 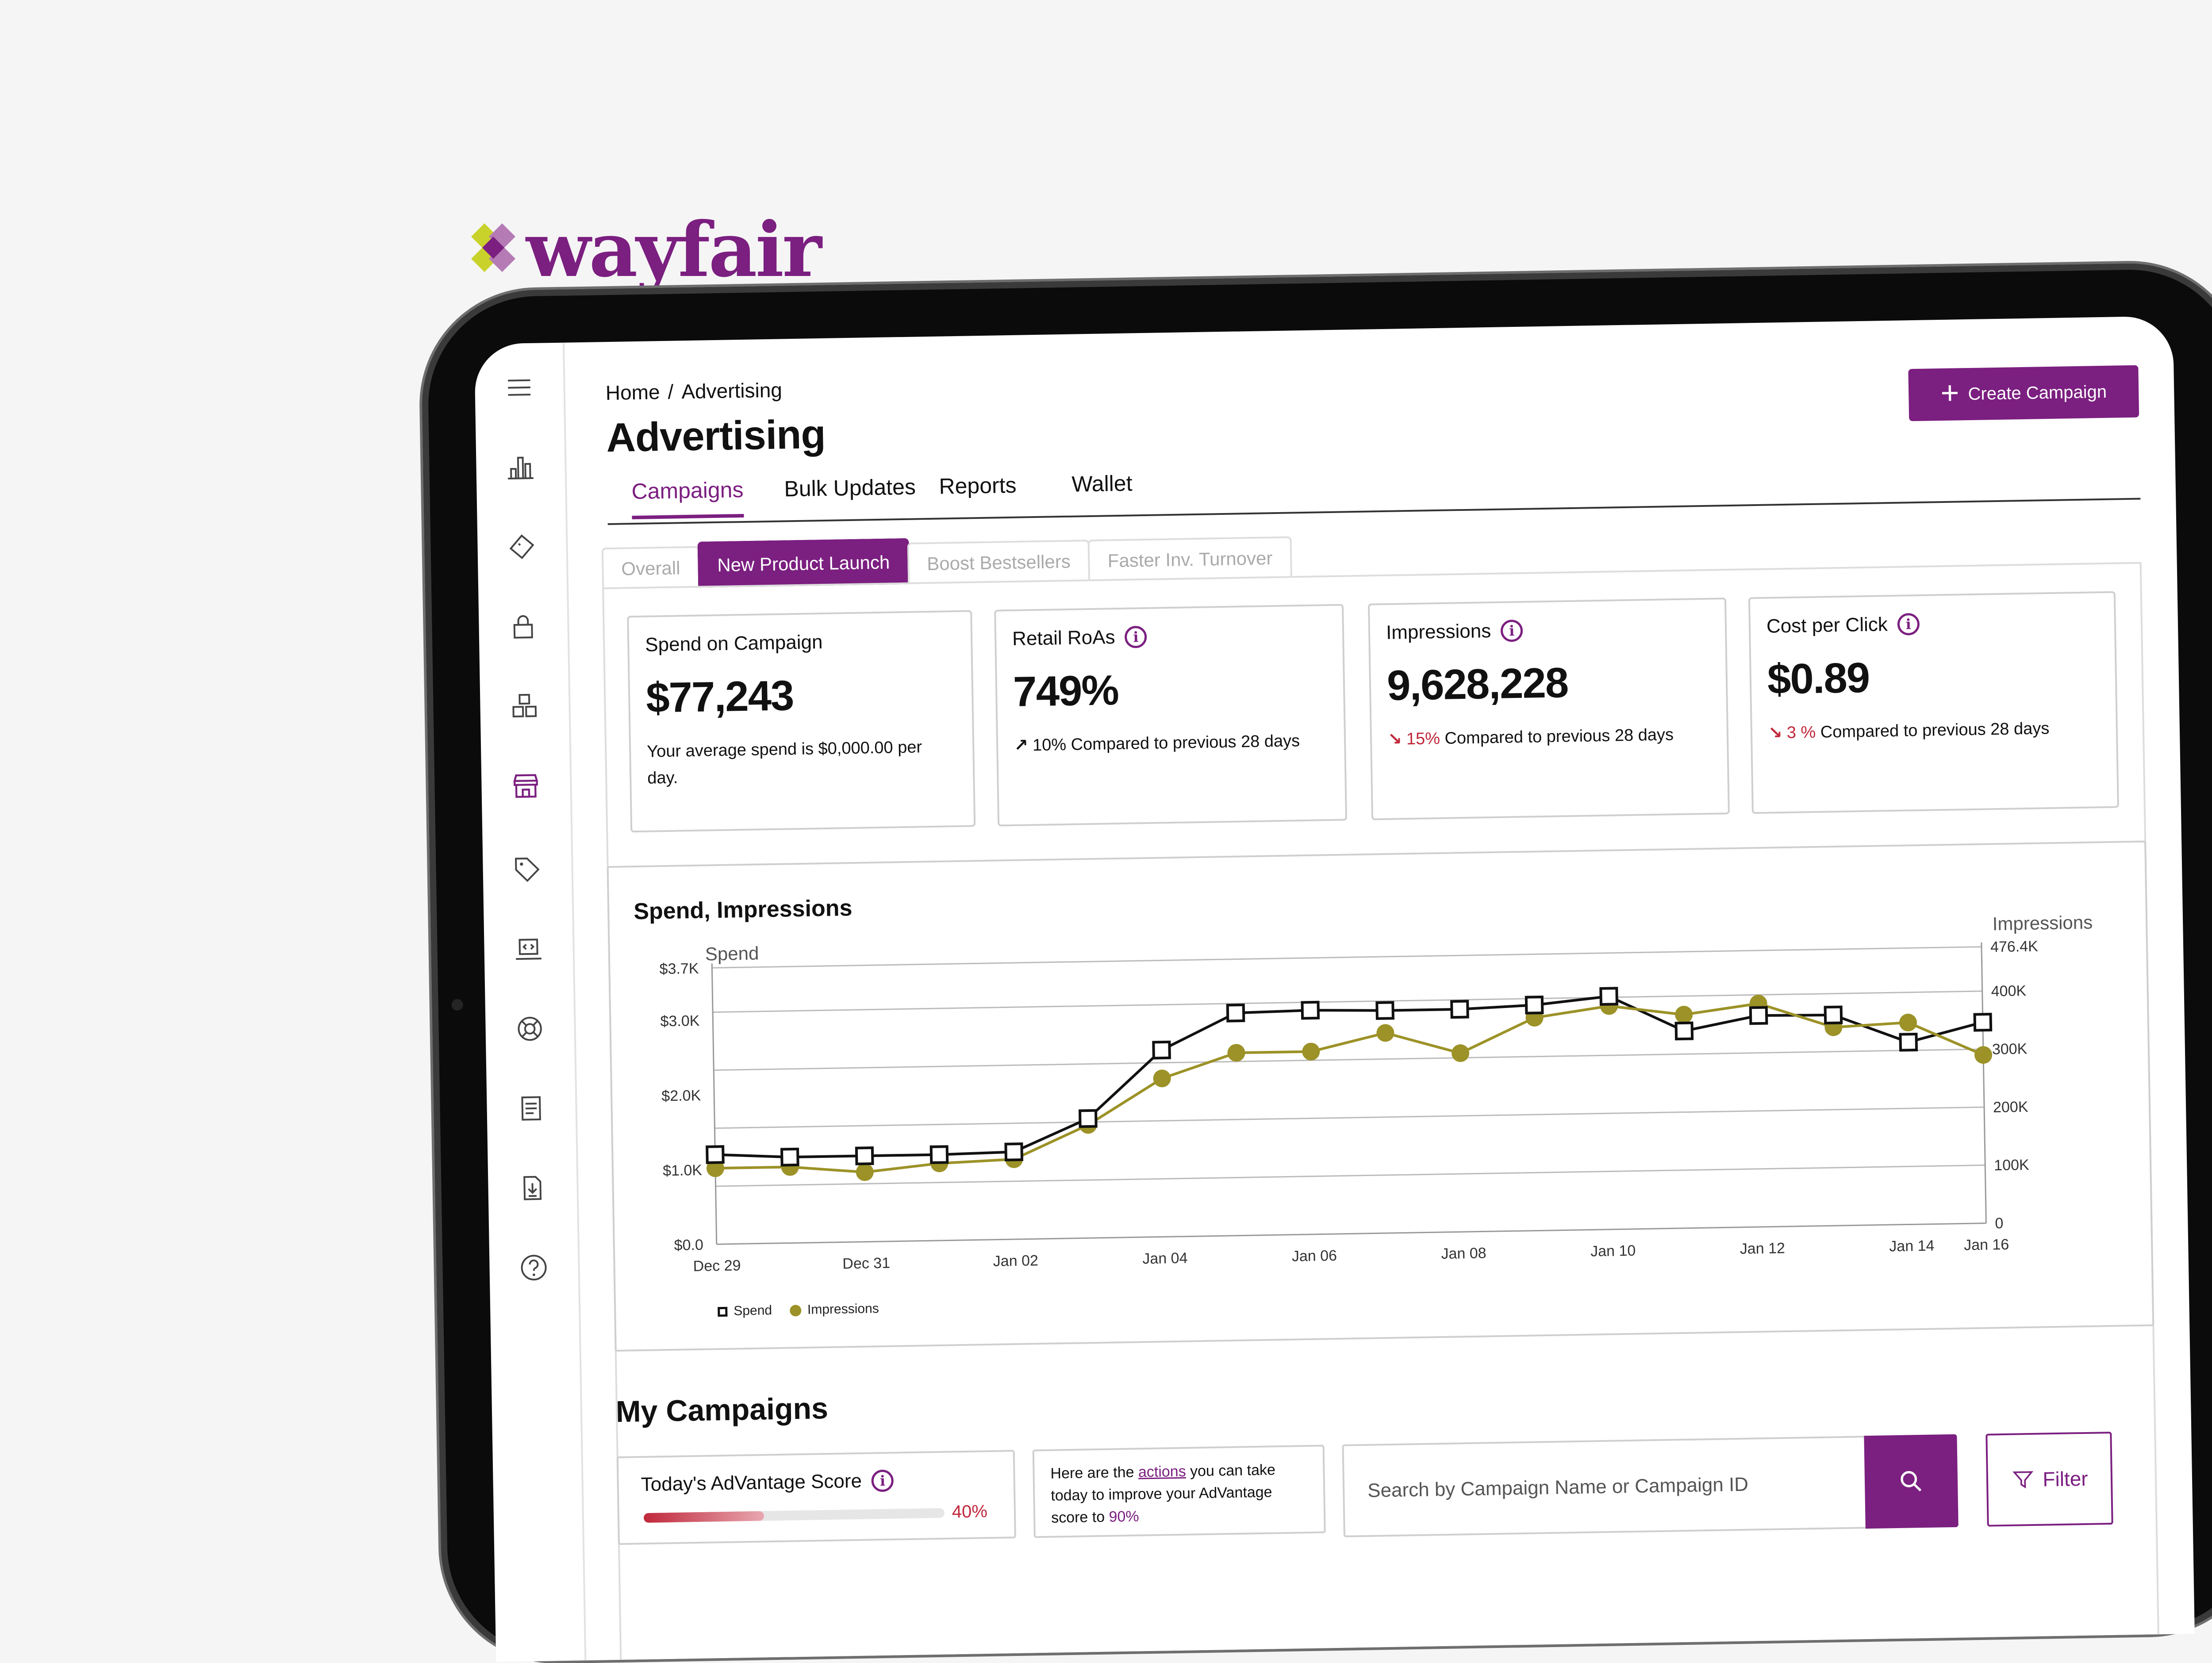 What do you see at coordinates (732, 391) in the screenshot?
I see `breadcrumb-current: Advertising` at bounding box center [732, 391].